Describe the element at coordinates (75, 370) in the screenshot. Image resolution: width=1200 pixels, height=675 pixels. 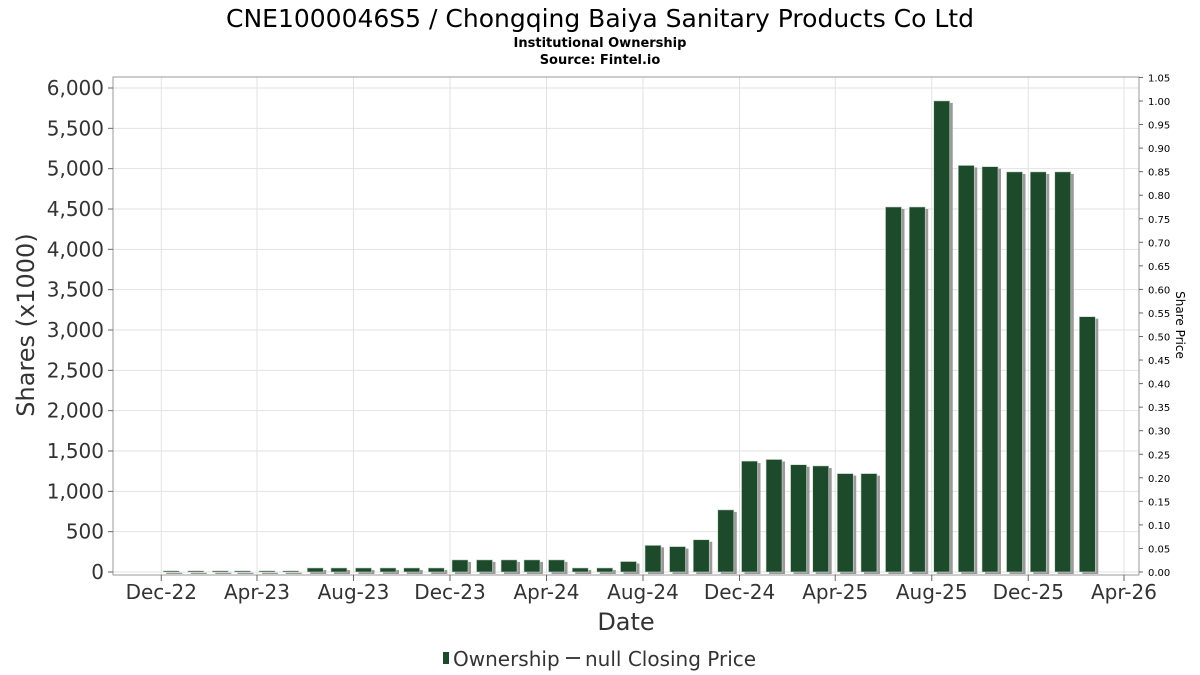
I see `y-tick-label: 2,500` at that location.